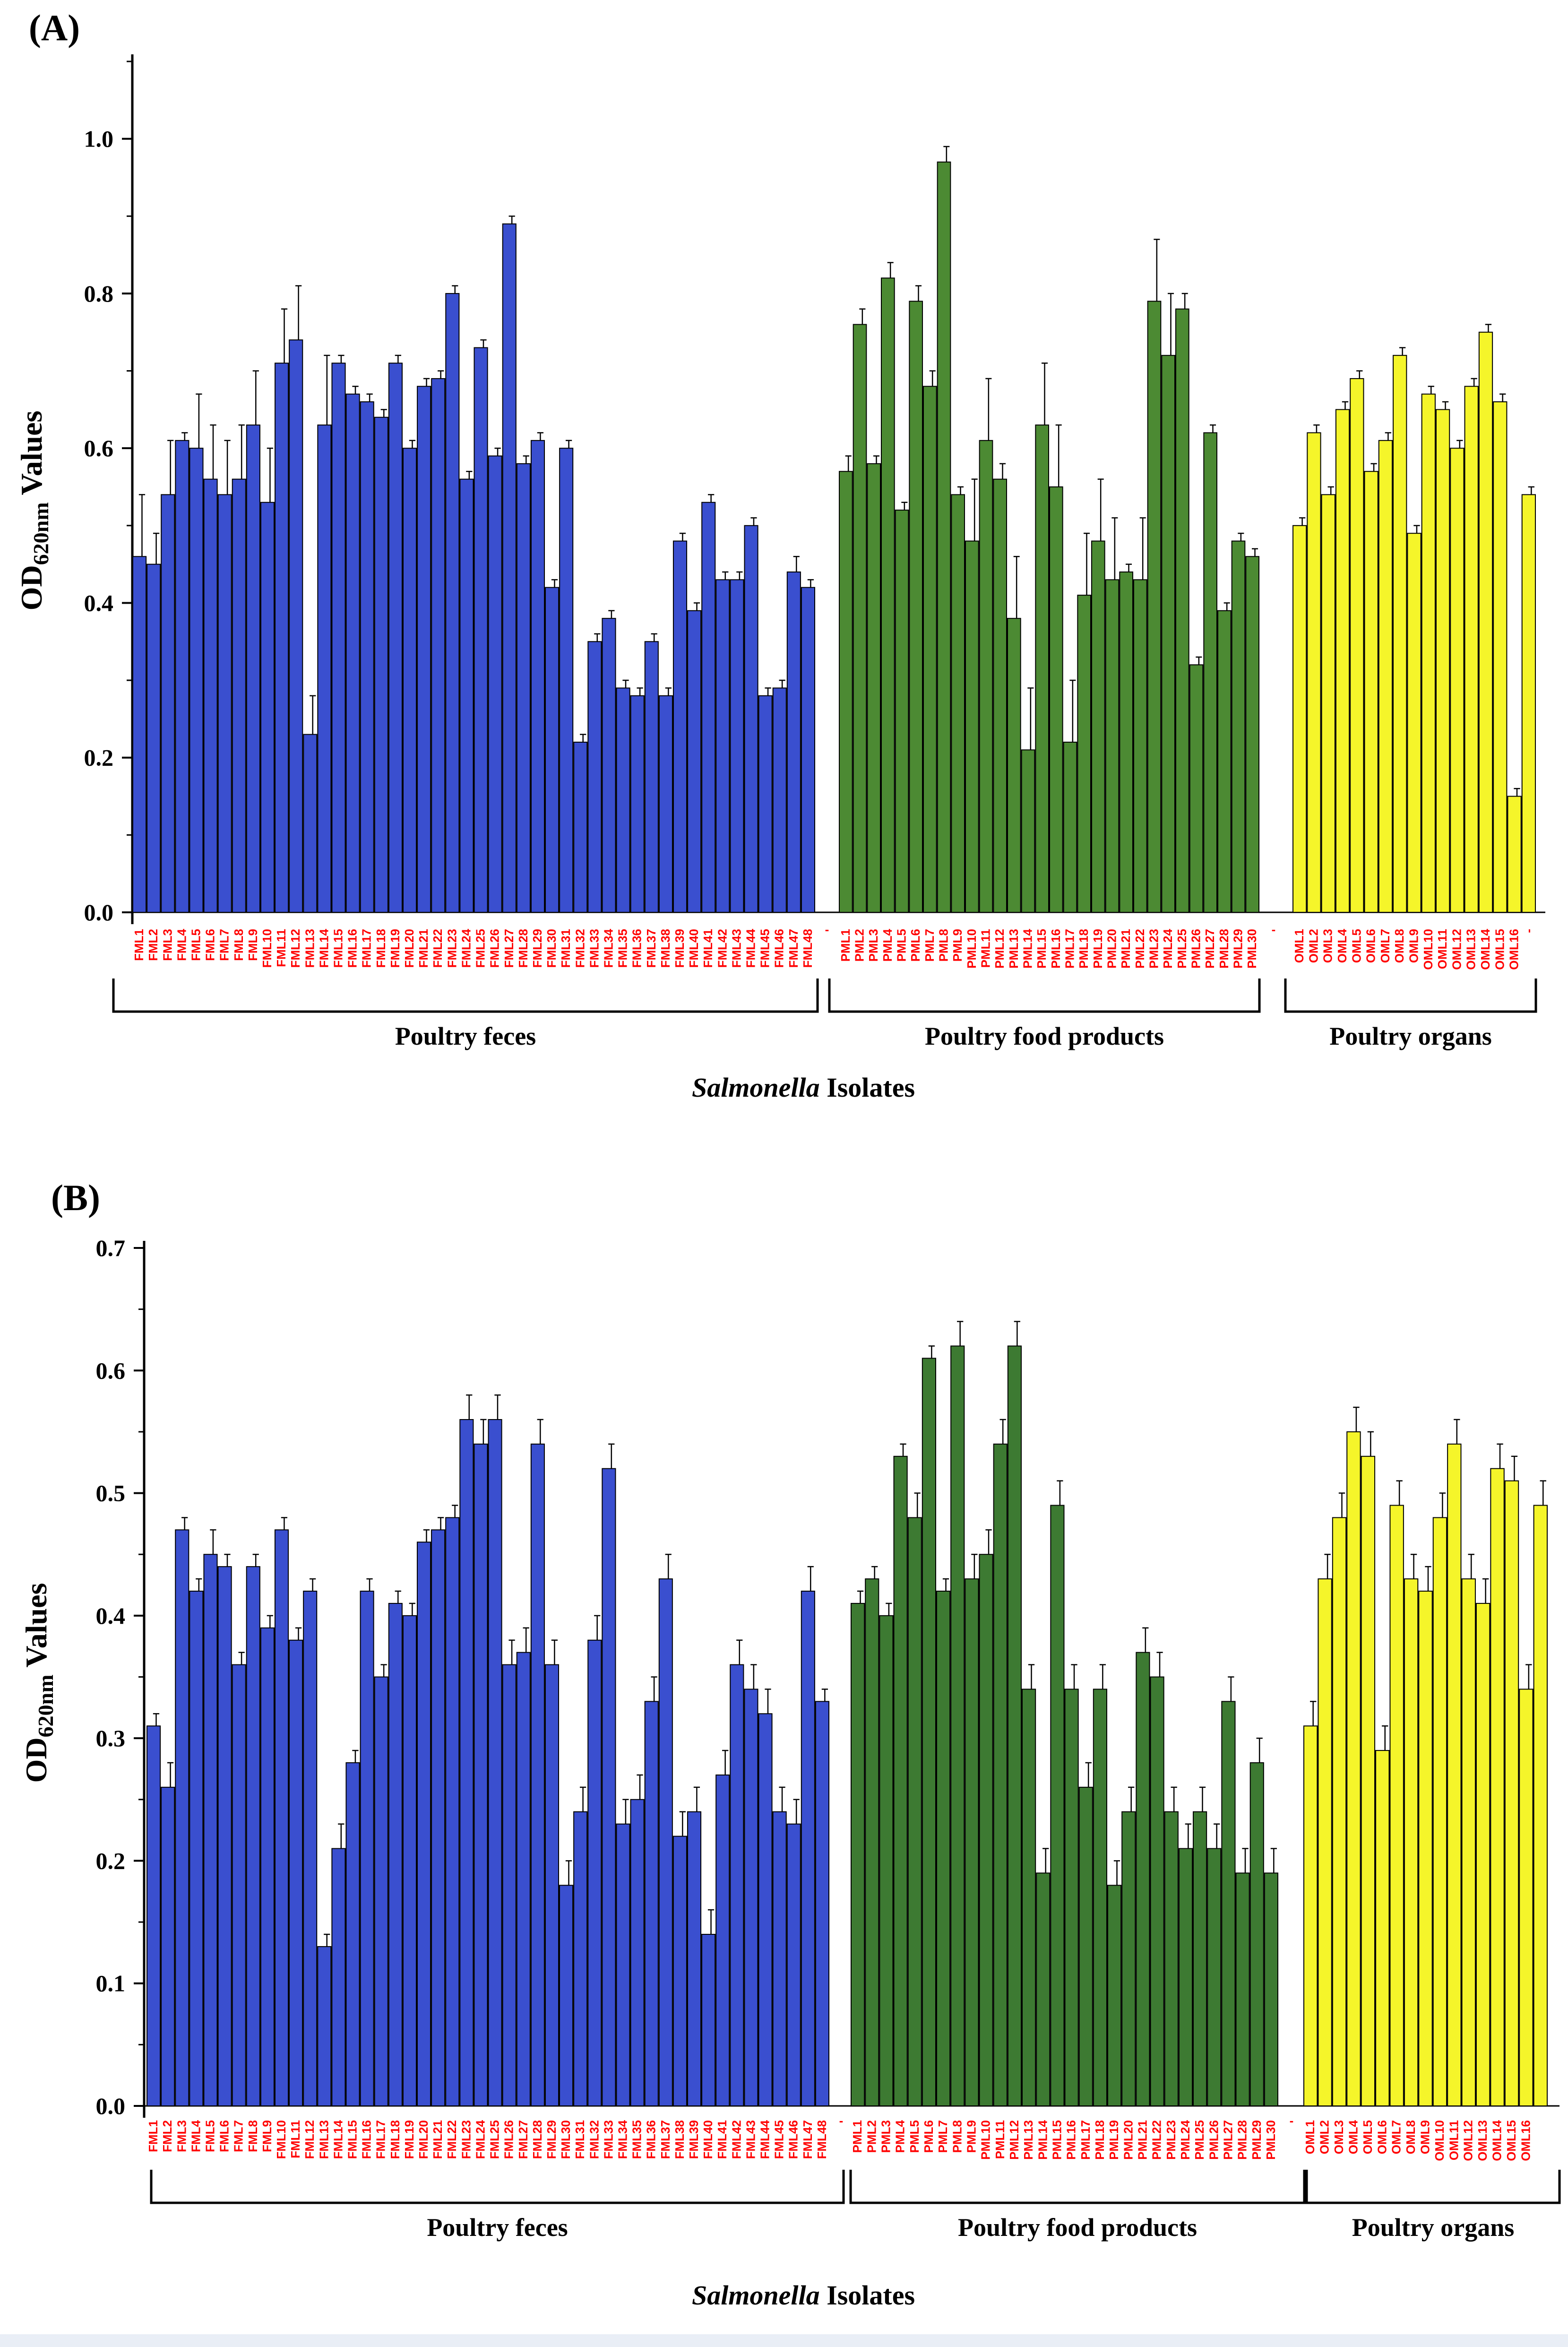 The width and height of the screenshot is (1568, 2347). Describe the element at coordinates (1528, 704) in the screenshot. I see `bar-extra` at that location.